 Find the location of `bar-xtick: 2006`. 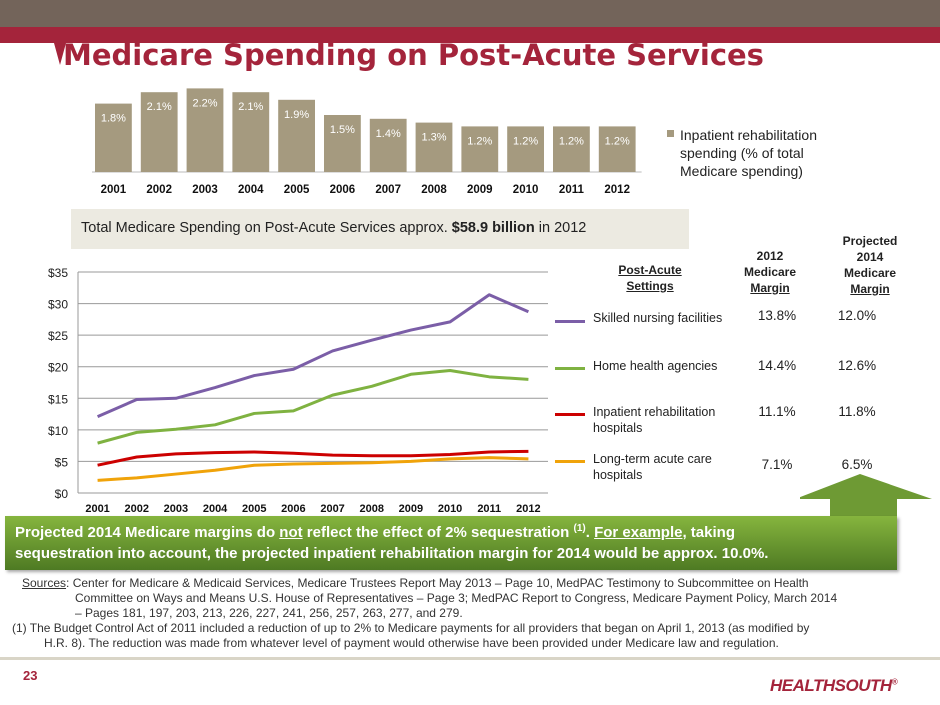

bar-xtick: 2006 is located at coordinates (343, 190).